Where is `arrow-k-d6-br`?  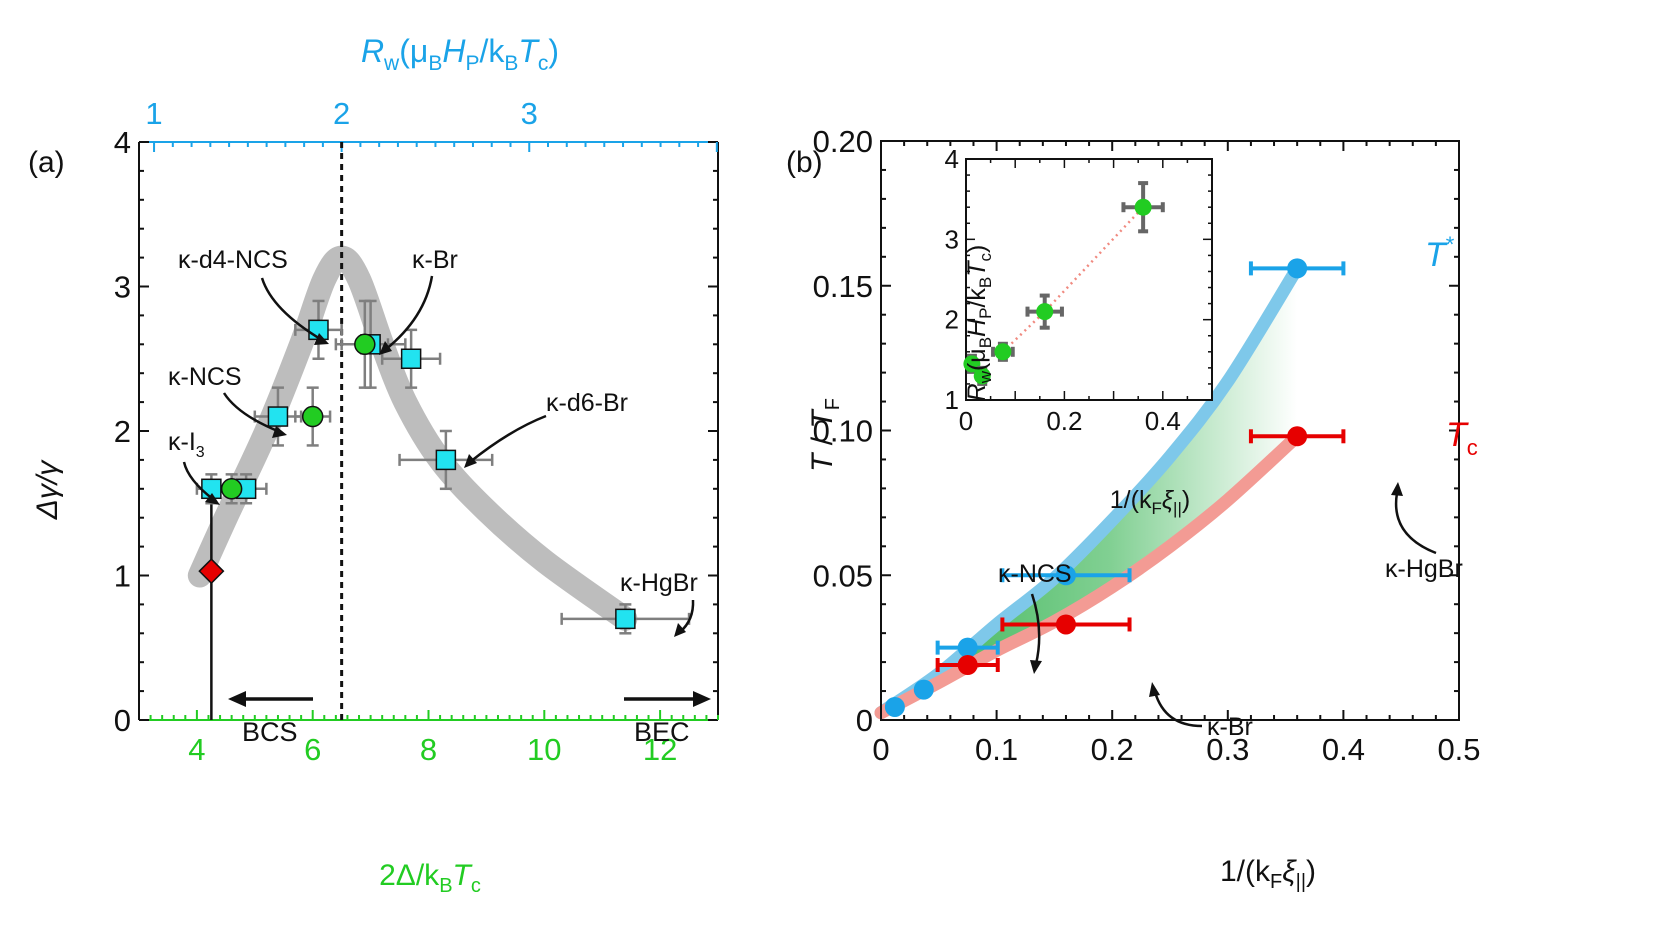 arrow-k-d6-br is located at coordinates (508, 438).